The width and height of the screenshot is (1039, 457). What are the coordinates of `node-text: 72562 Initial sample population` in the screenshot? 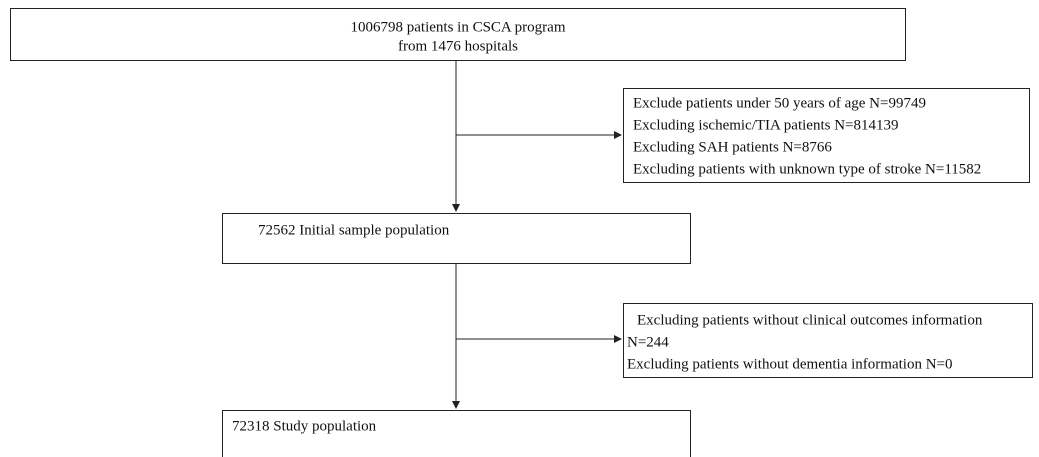 It's located at (354, 230).